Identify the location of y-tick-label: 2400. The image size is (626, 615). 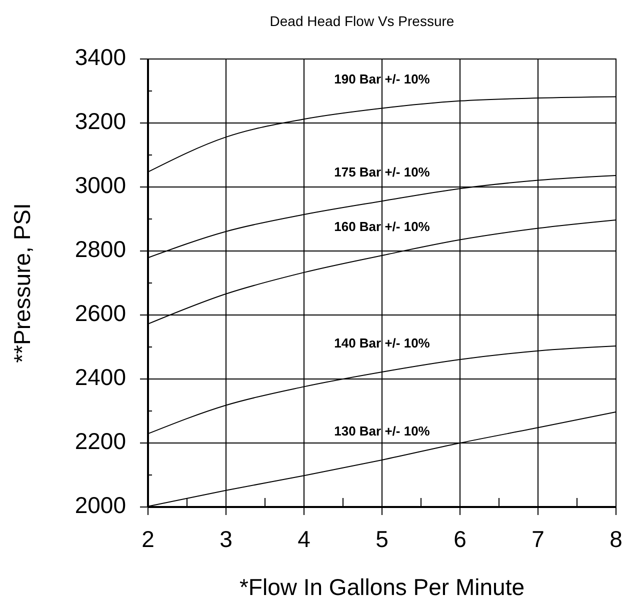
(100, 377).